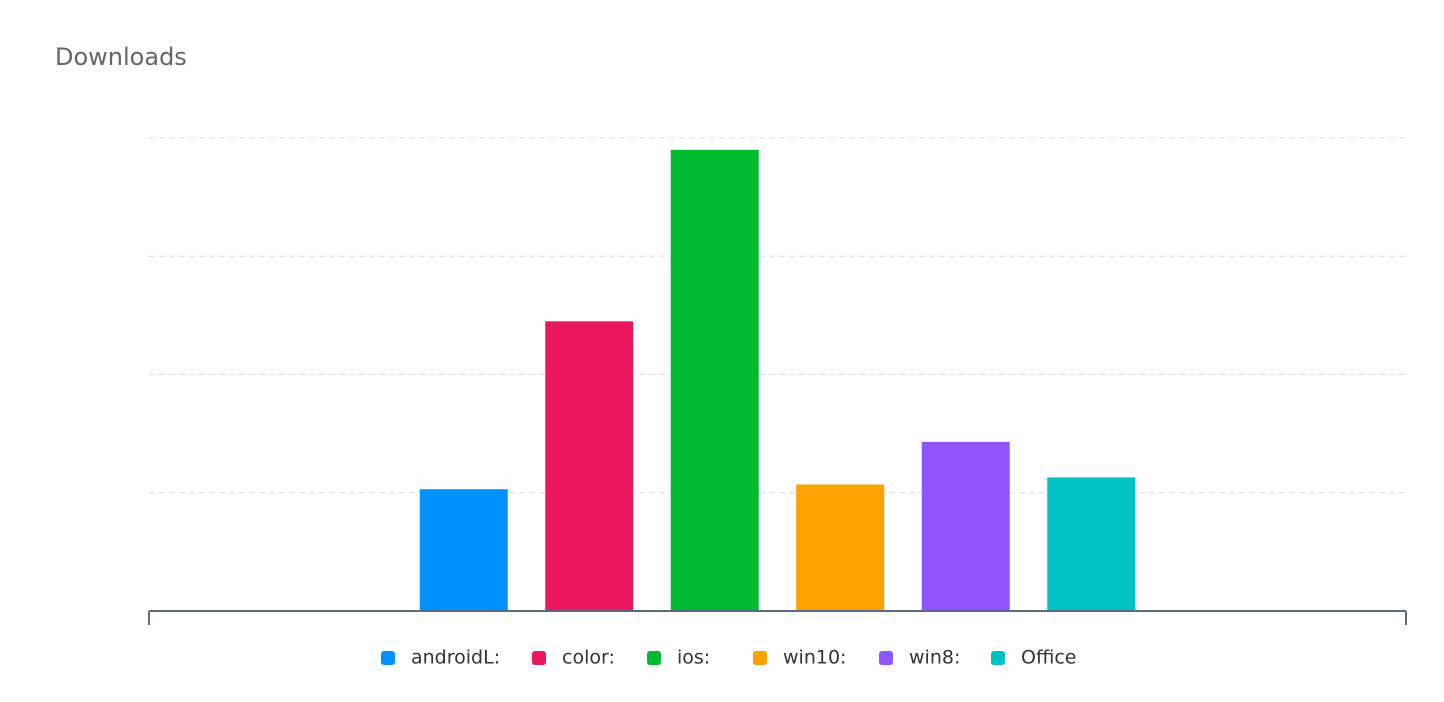 This screenshot has width=1444, height=702. What do you see at coordinates (1048, 658) in the screenshot?
I see `legend-label: Office` at bounding box center [1048, 658].